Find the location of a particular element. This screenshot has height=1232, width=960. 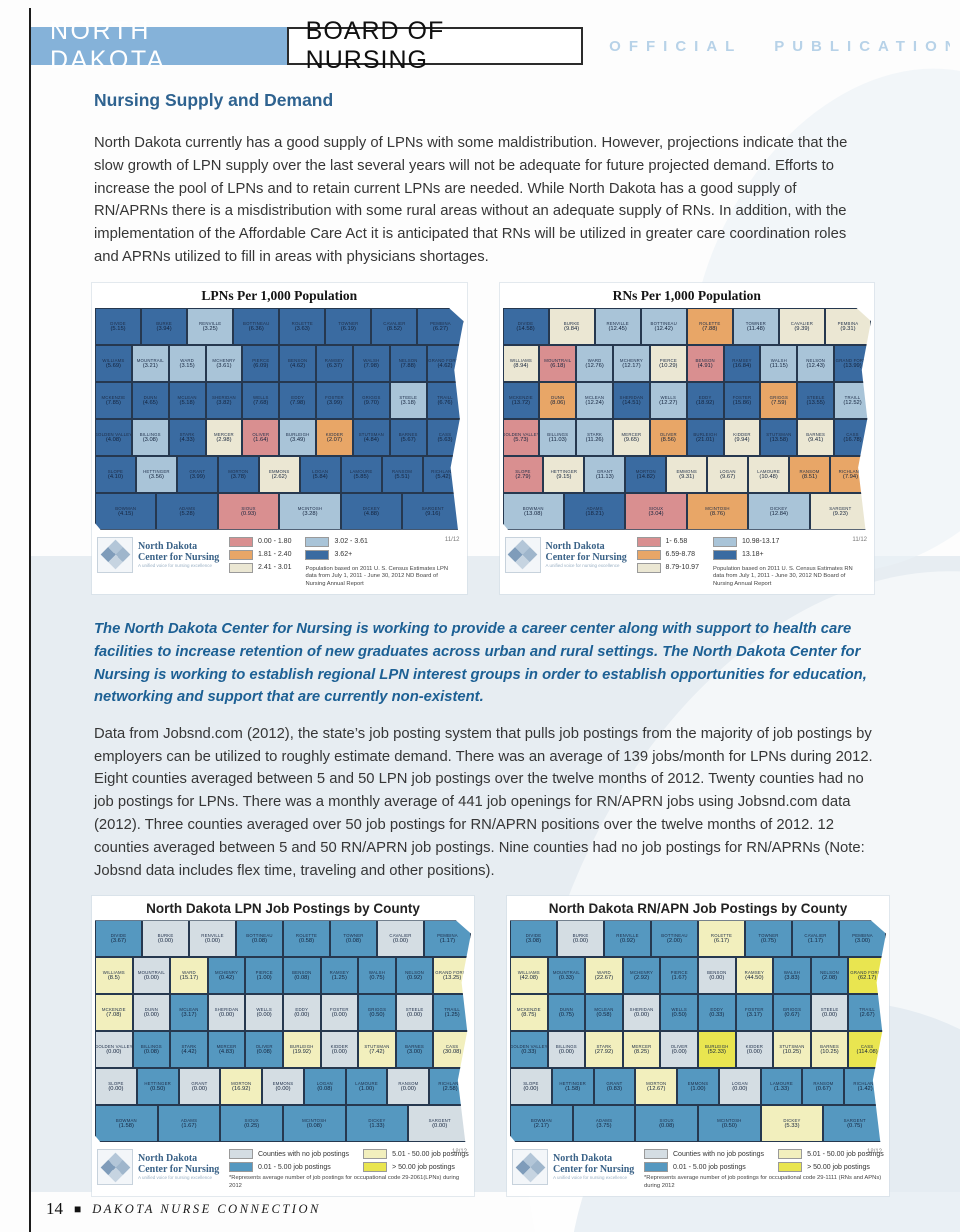

legend-label: 8.79-10.97 is located at coordinates (682, 568).